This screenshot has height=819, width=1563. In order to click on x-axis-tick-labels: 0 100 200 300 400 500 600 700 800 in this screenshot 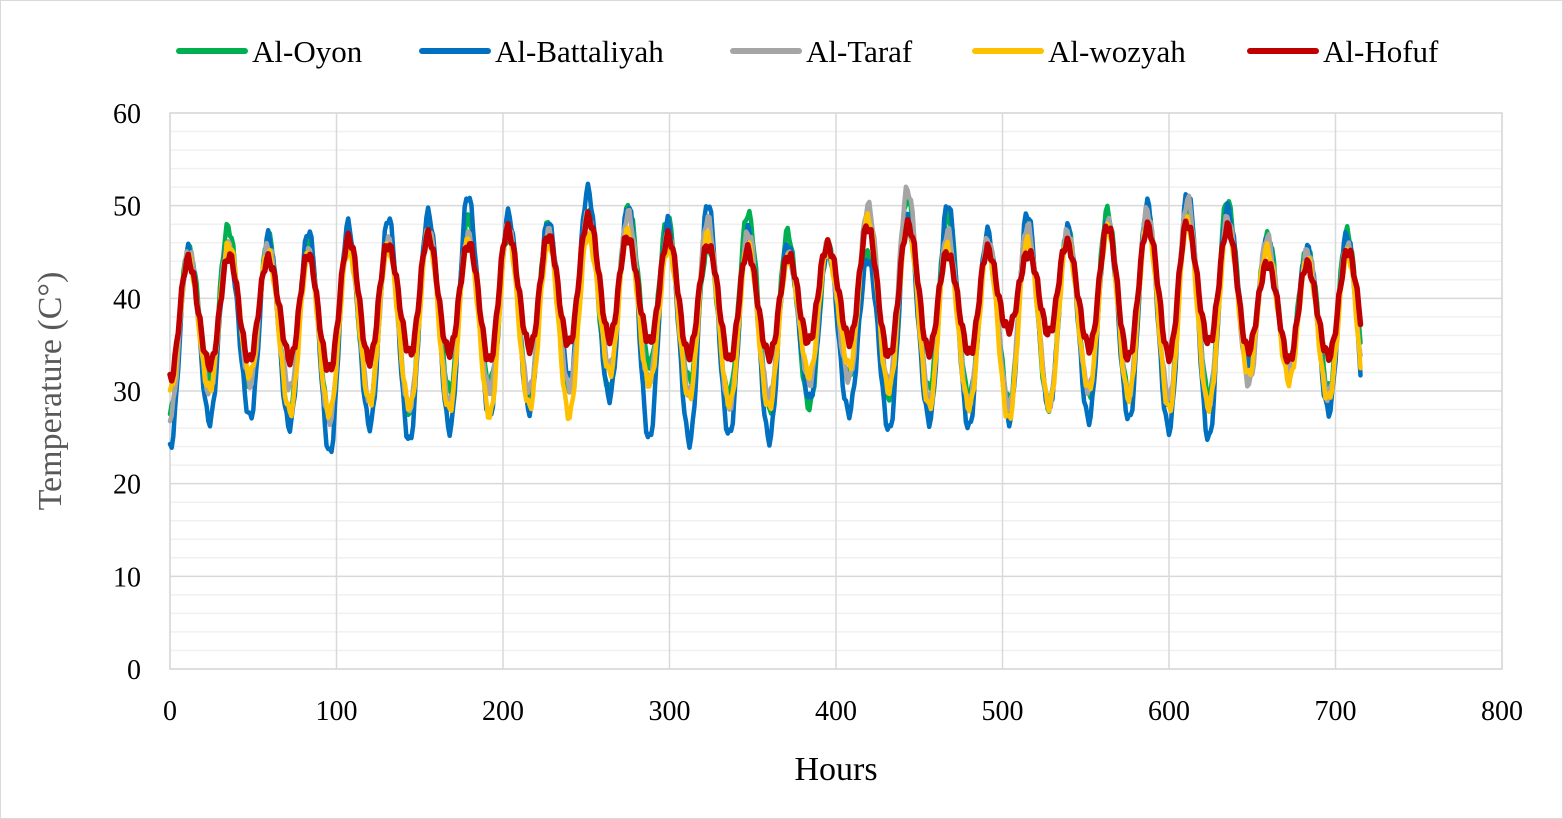, I will do `click(843, 711)`.